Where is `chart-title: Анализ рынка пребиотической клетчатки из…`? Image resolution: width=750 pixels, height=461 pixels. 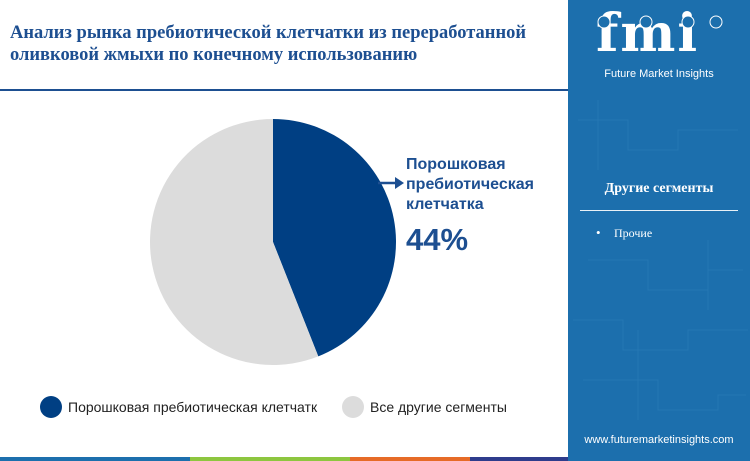
chart-title: Анализ рынка пребиотической клетчатки из… is located at coordinates (268, 44).